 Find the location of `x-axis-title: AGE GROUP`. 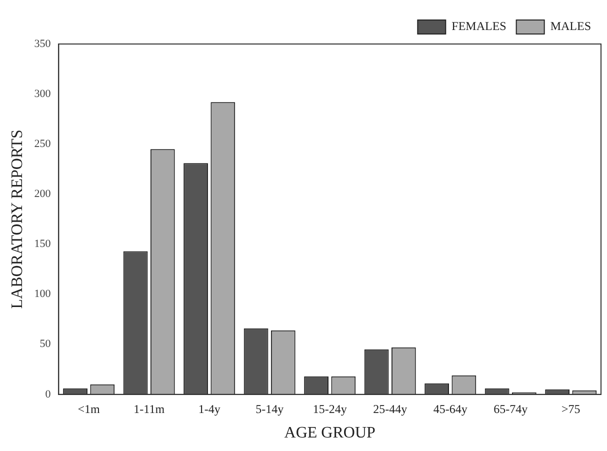

x-axis-title: AGE GROUP is located at coordinates (330, 433).